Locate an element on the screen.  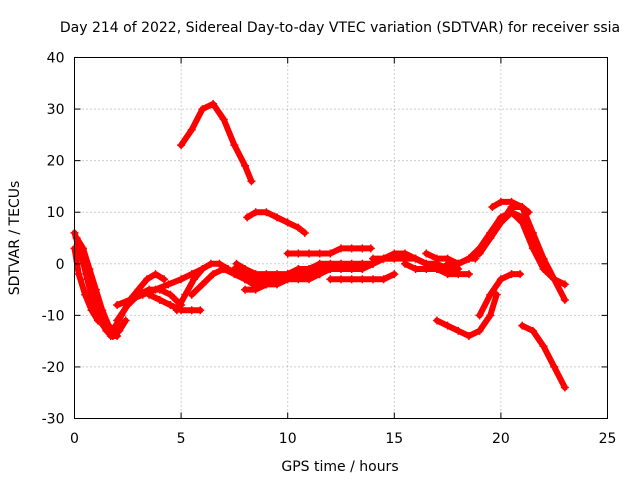
x-tick-label: 5 is located at coordinates (181, 439).